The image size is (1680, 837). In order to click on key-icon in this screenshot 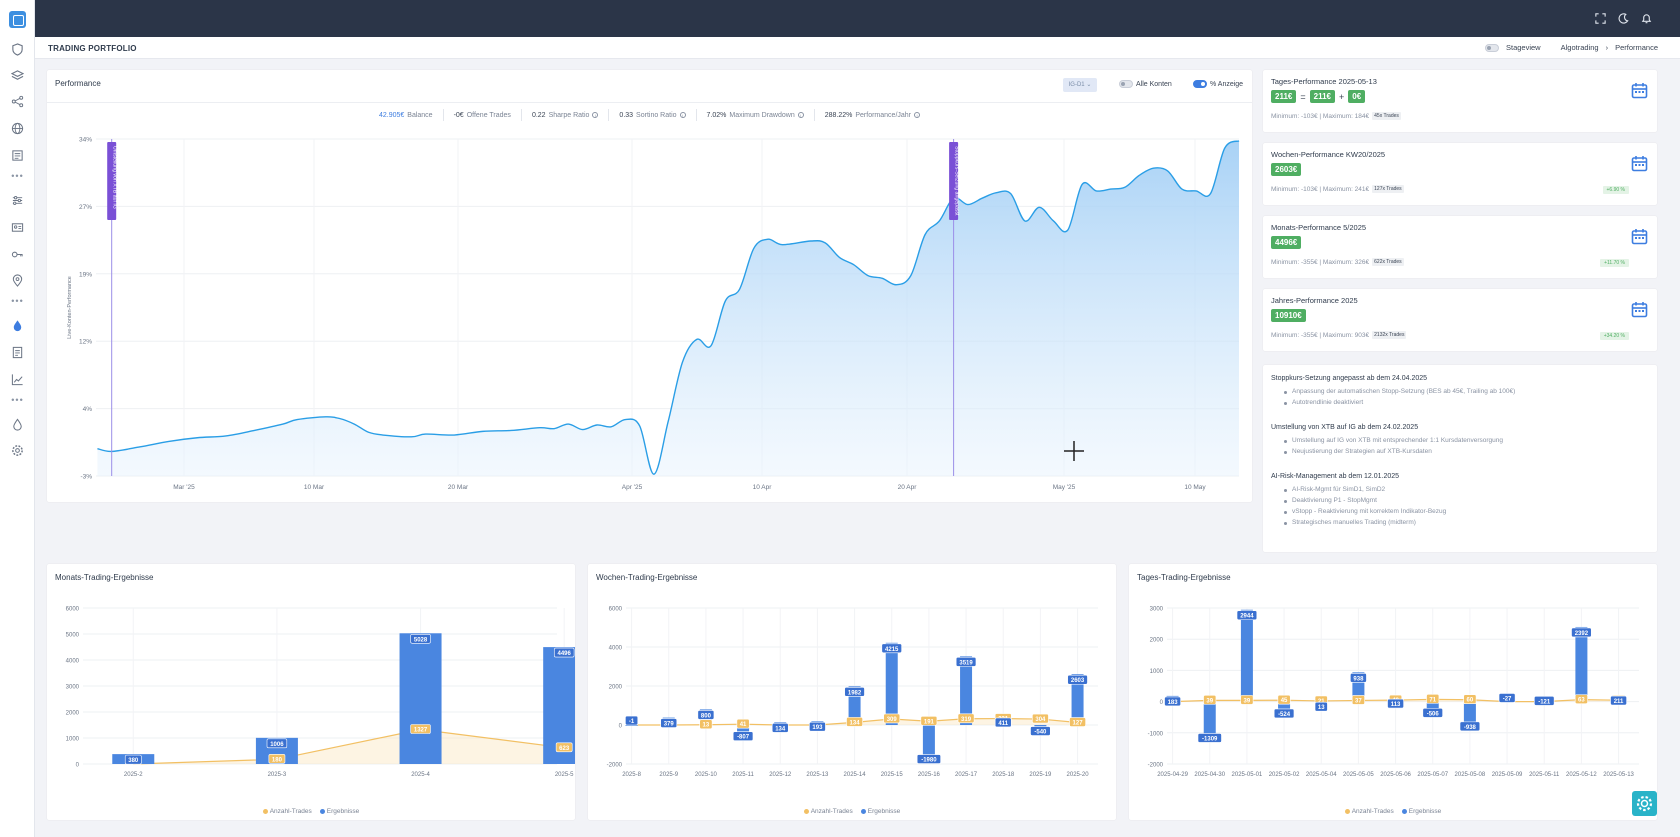, I will do `click(17, 254)`.